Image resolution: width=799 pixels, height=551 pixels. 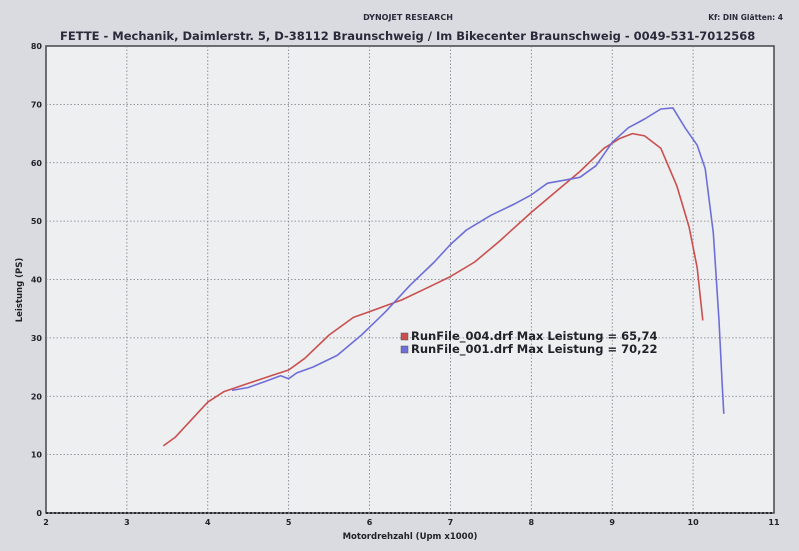 I want to click on x-tick-label: 8, so click(x=532, y=522).